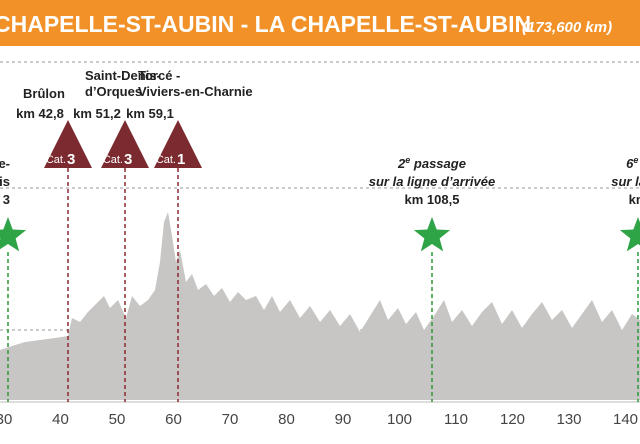 This screenshot has width=640, height=444. What do you see at coordinates (456, 419) in the screenshot?
I see `x-tick-label: 110` at bounding box center [456, 419].